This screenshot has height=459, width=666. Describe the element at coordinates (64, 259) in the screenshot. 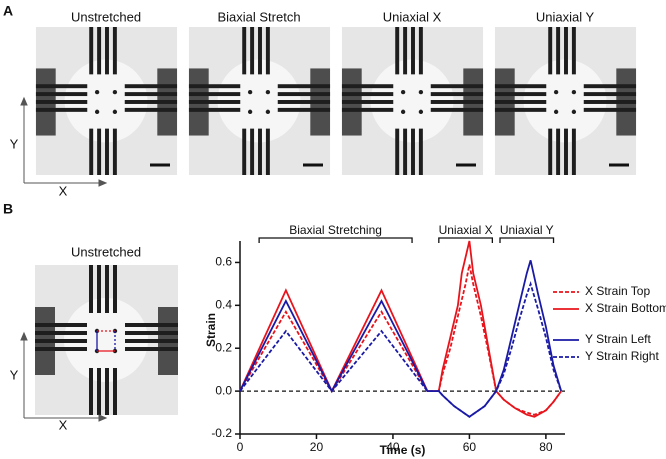

I see `xy-arrows` at that location.